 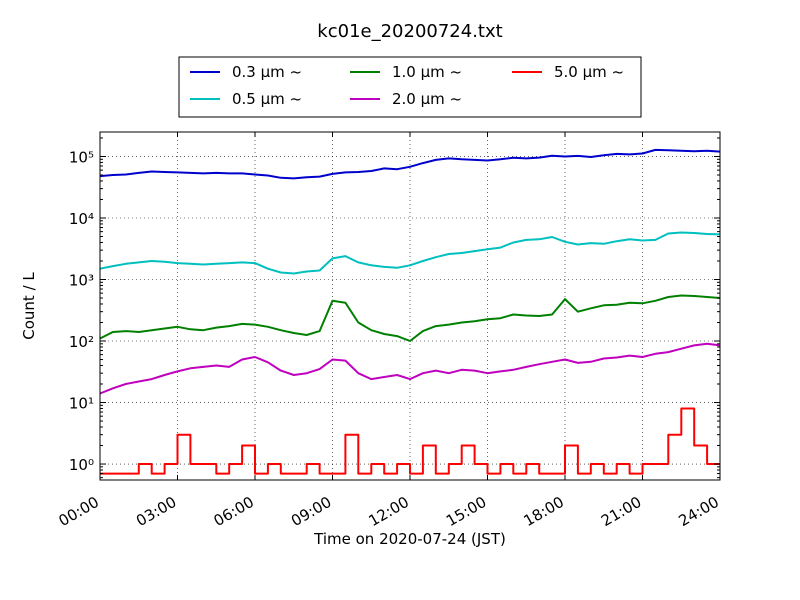 I want to click on y-tick-label: 10⁴, so click(x=81, y=219).